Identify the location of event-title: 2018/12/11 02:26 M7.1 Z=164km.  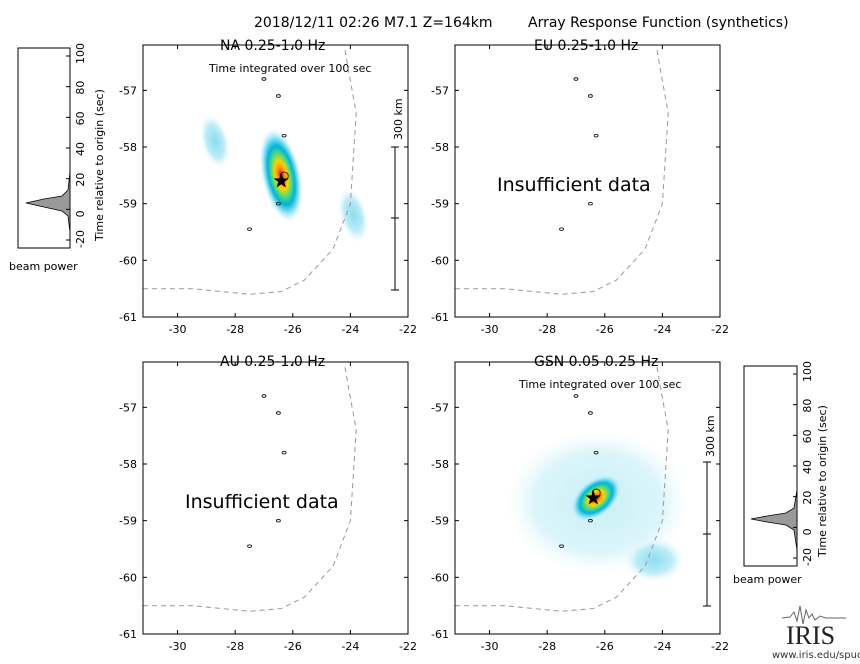
(373, 23).